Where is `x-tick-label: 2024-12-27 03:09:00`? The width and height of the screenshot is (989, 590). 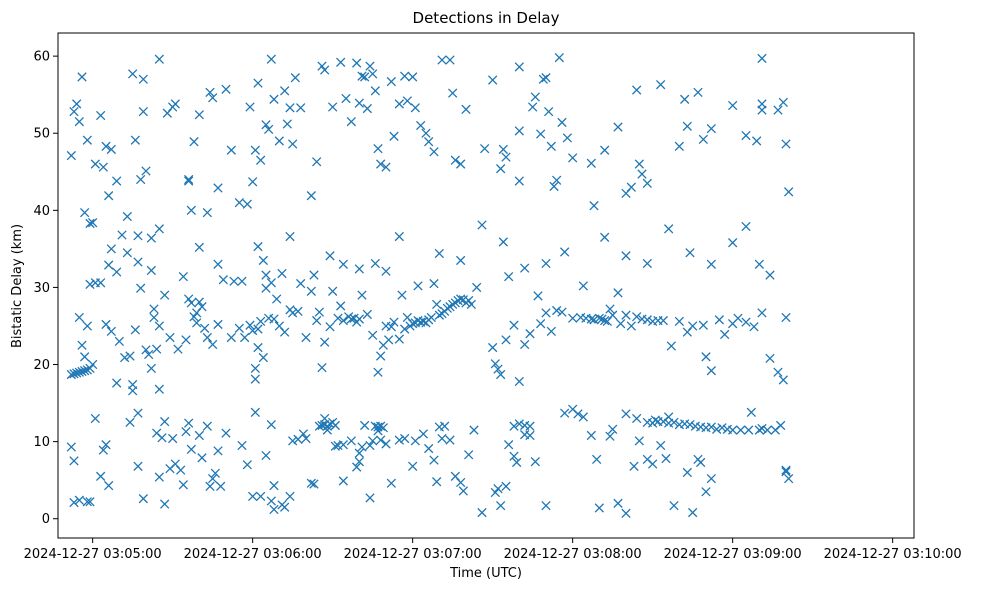
x-tick-label: 2024-12-27 03:09:00 is located at coordinates (733, 554).